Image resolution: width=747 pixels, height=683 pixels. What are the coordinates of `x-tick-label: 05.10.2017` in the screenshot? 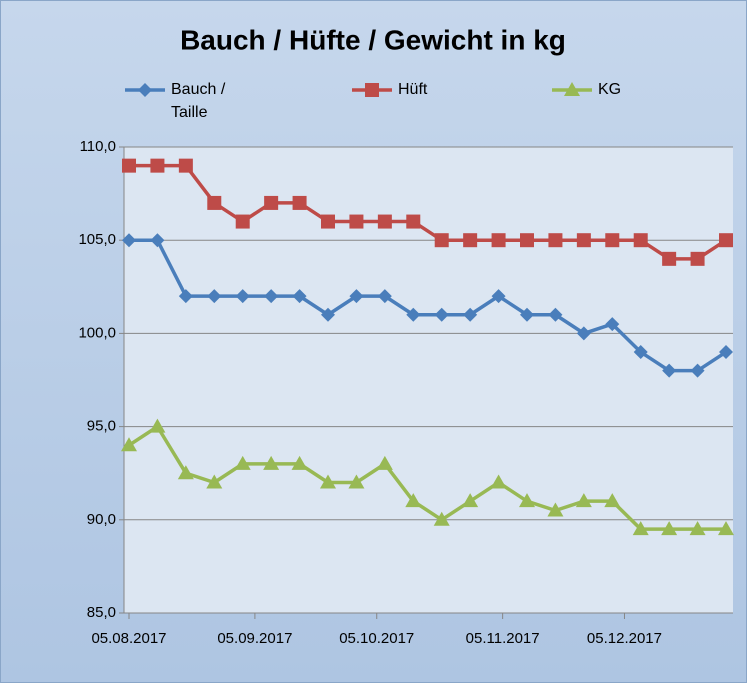 It's located at (376, 638).